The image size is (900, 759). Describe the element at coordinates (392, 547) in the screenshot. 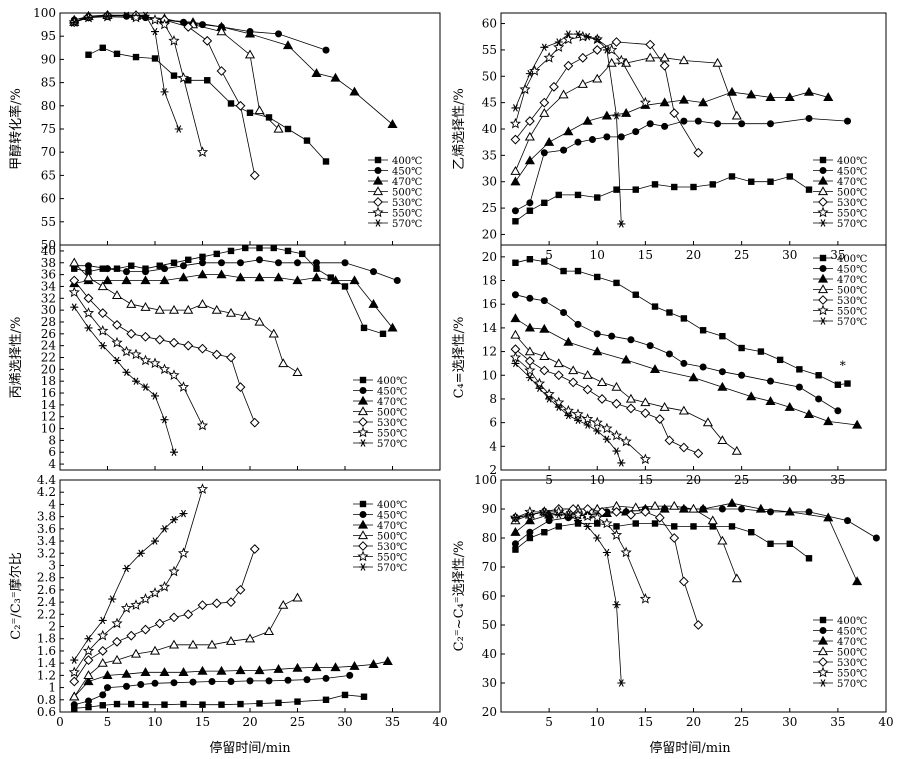

I see `legend-label: 530℃` at that location.